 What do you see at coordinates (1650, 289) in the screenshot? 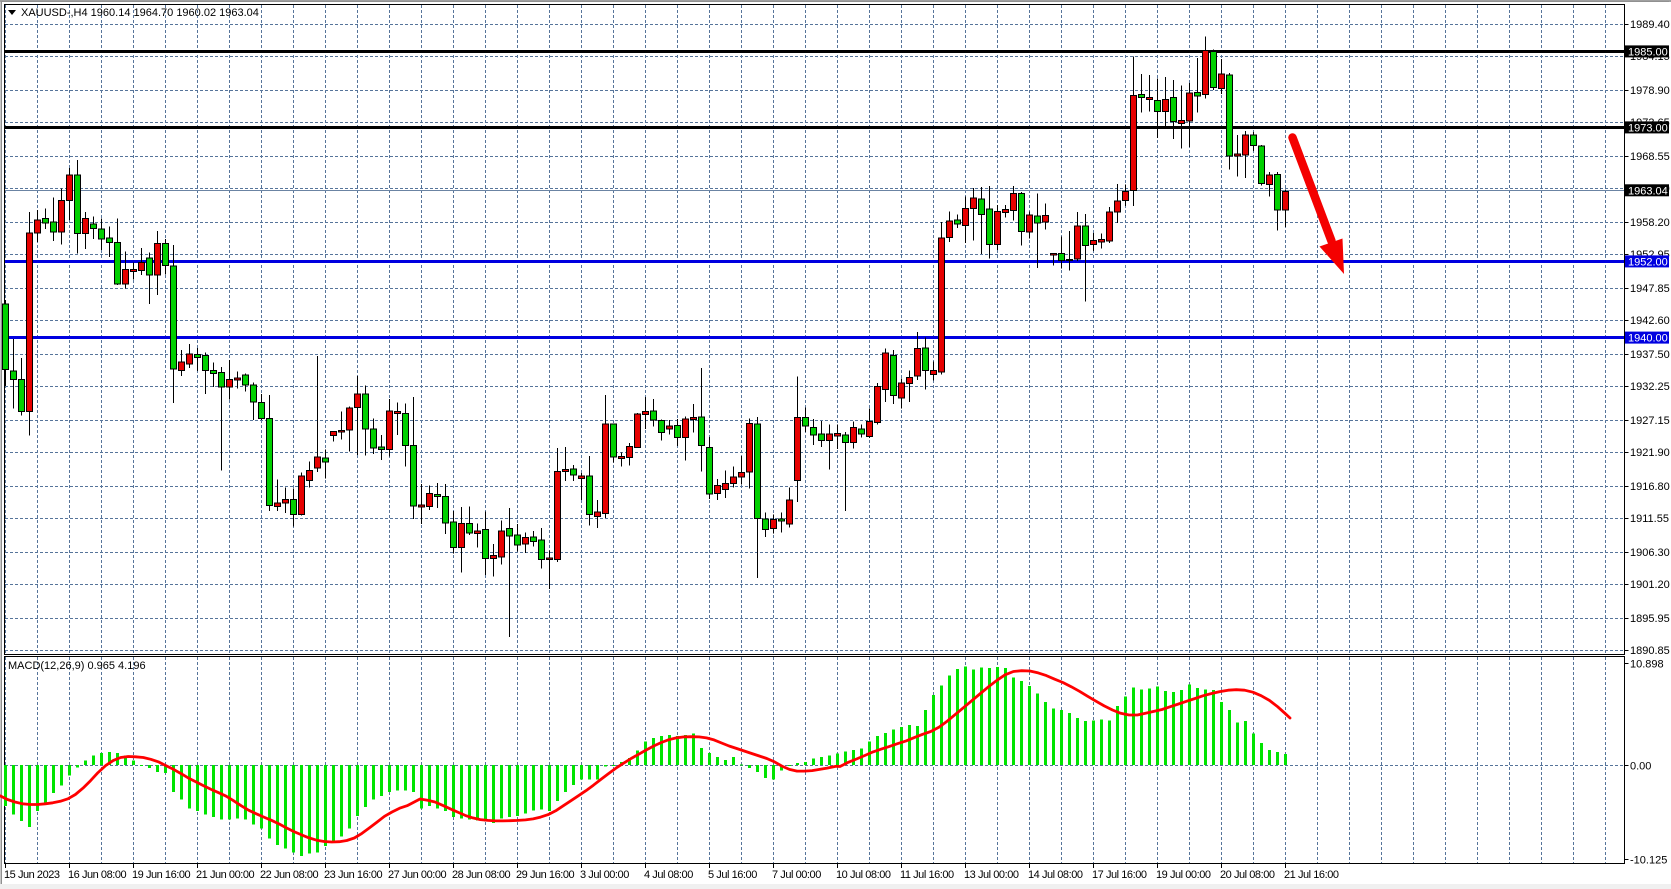
I see `svg-text: 1947.85` at bounding box center [1650, 289].